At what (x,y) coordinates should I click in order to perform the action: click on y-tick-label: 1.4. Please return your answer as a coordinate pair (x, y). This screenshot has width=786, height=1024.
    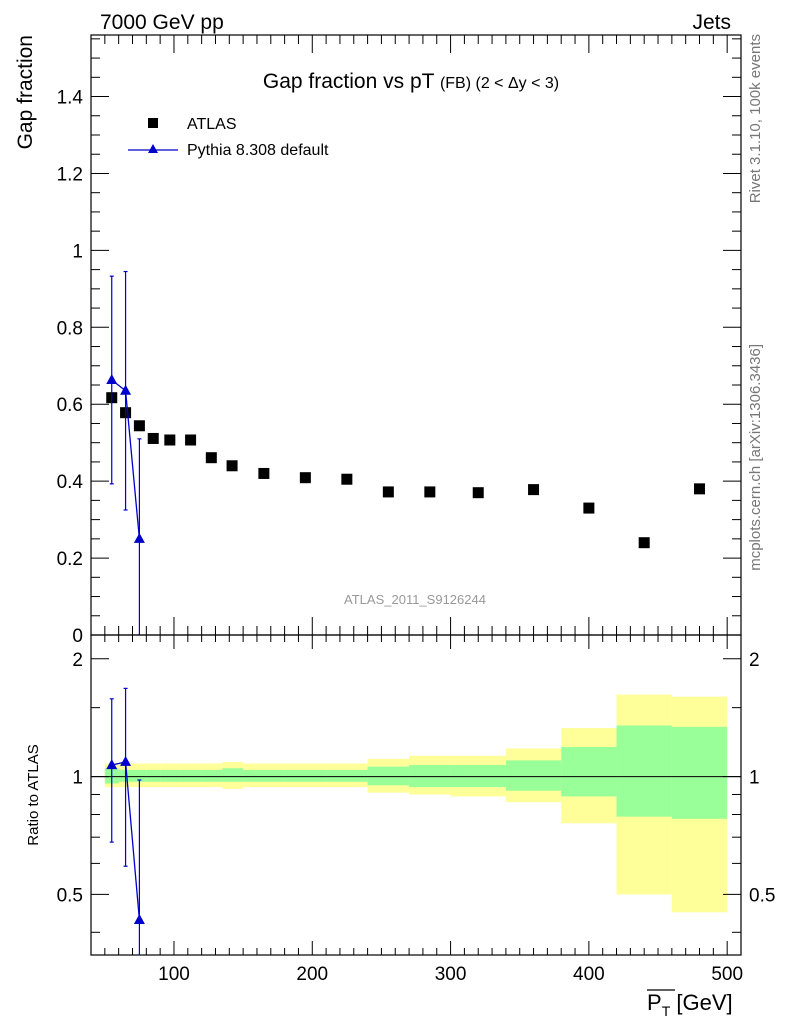
    Looking at the image, I should click on (70, 98).